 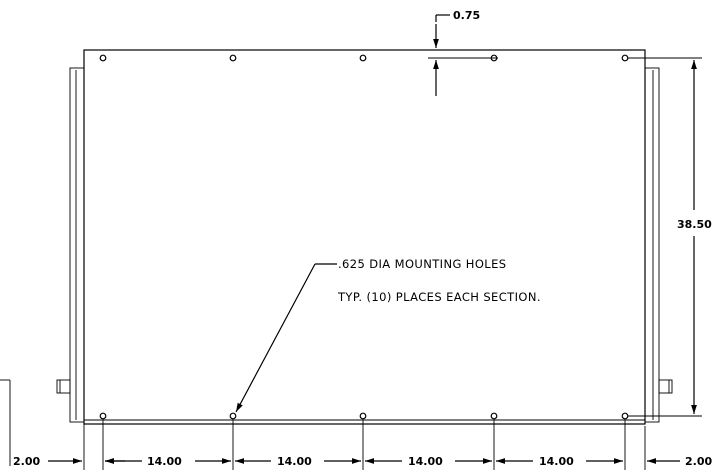 What do you see at coordinates (70, 245) in the screenshot?
I see `left-side-rail` at bounding box center [70, 245].